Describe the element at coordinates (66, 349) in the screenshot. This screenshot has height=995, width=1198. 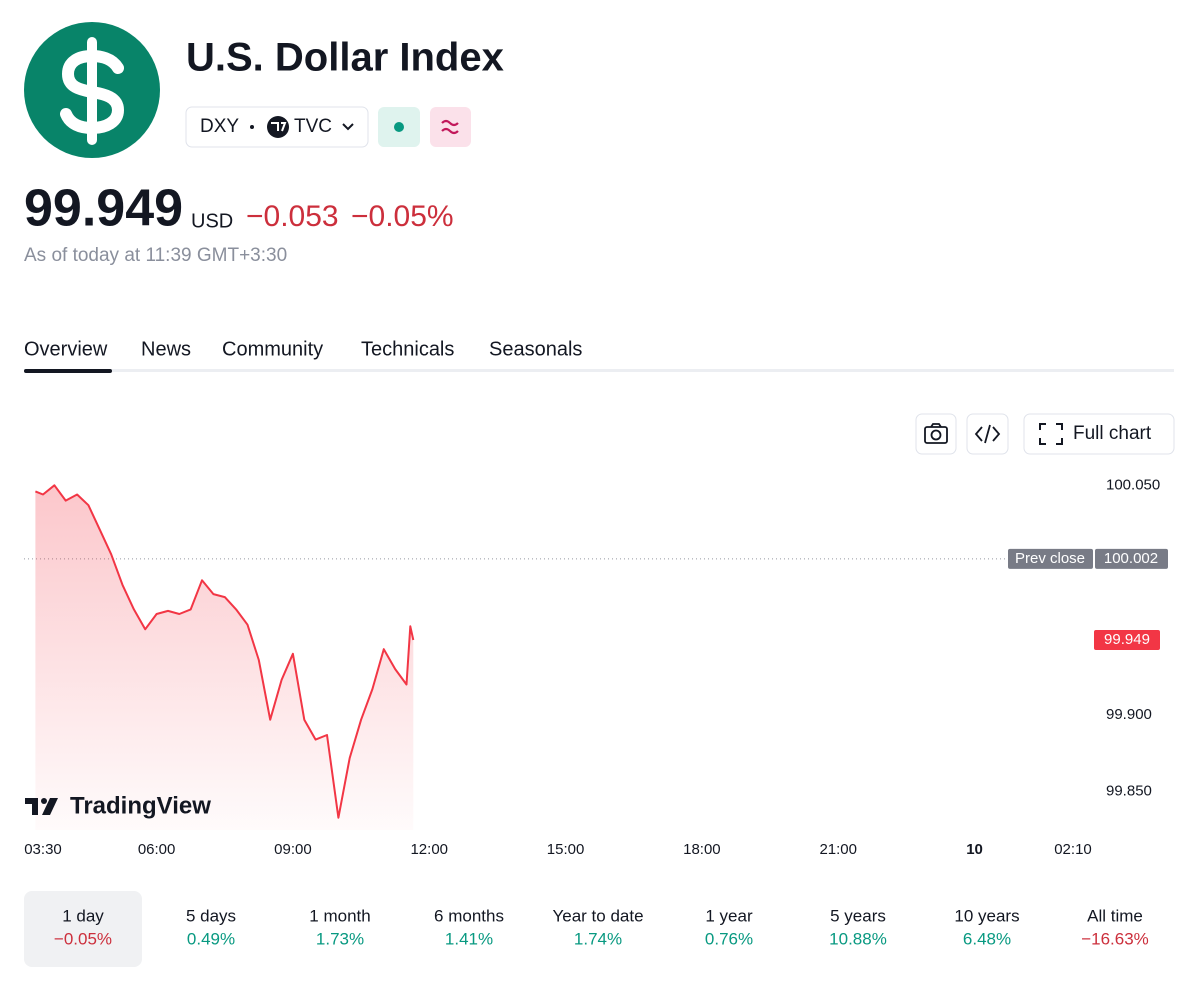
I see `tab: Overview` at that location.